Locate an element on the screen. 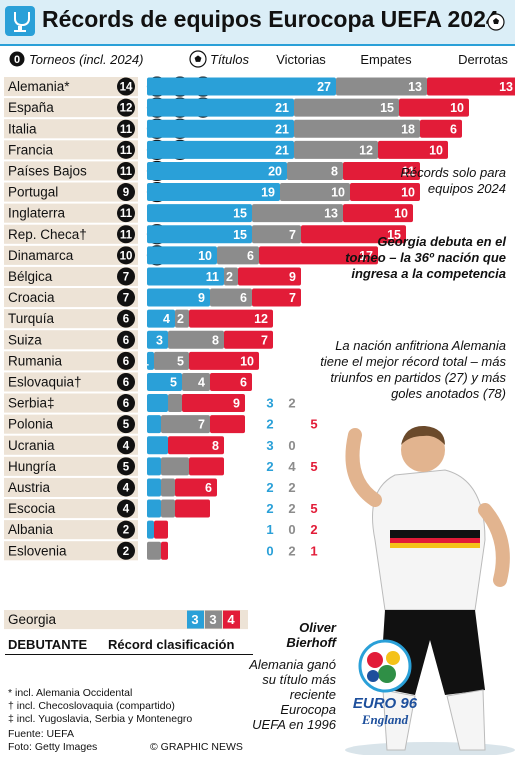 The height and width of the screenshot is (760, 515). row-15-band is located at coordinates (71, 403).